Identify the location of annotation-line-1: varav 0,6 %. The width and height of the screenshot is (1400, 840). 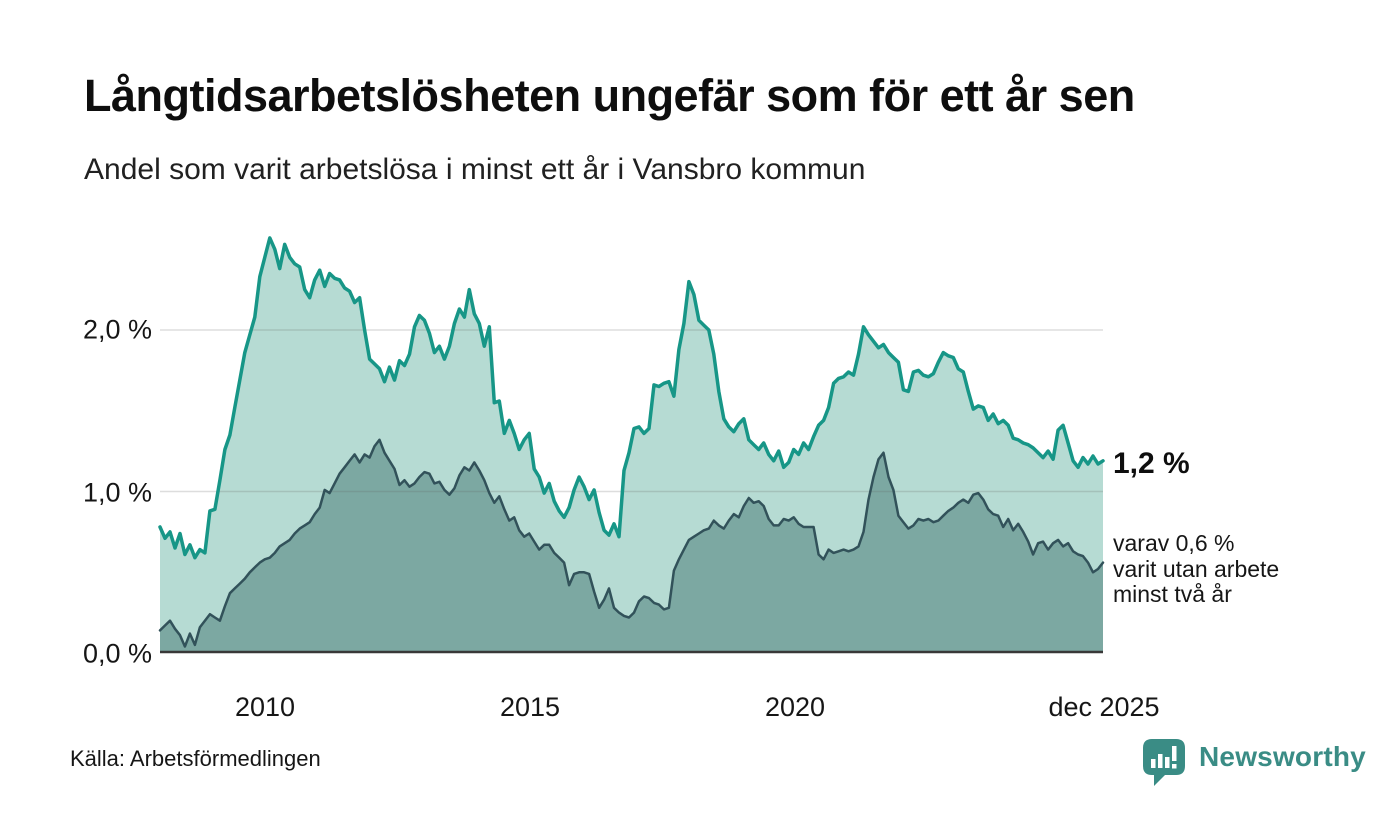
(1174, 543).